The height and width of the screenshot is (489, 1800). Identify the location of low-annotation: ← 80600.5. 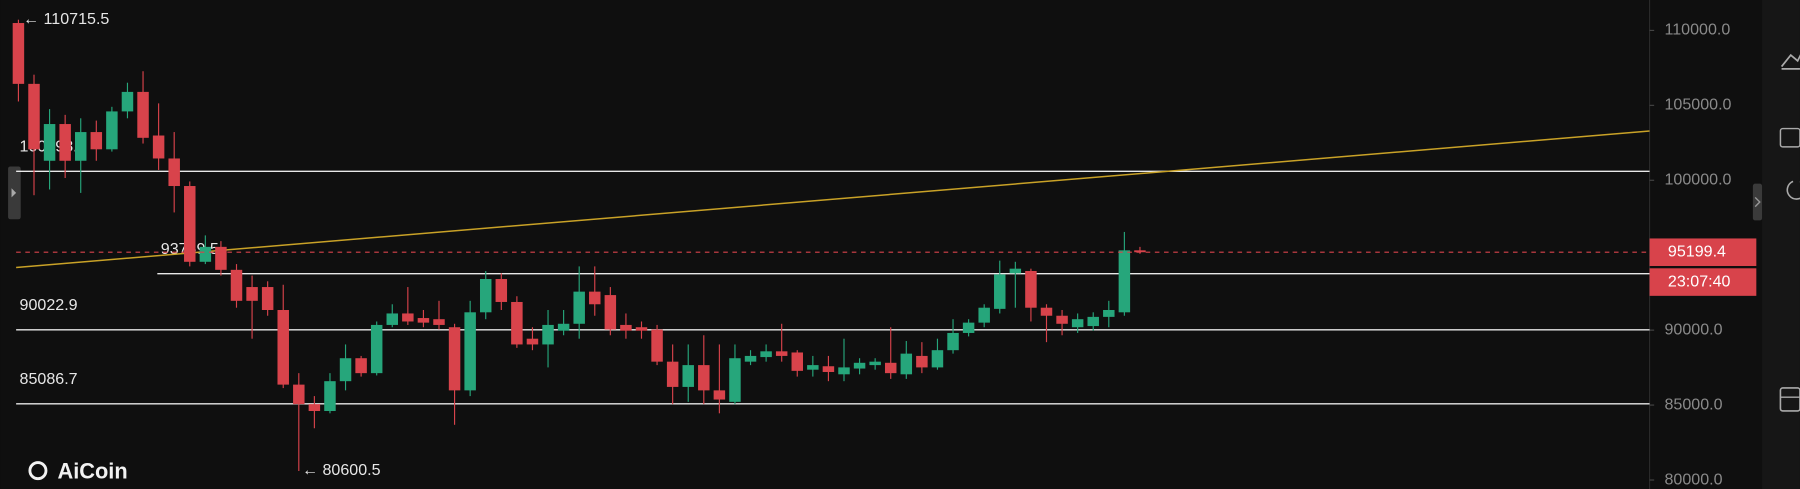
(341, 470).